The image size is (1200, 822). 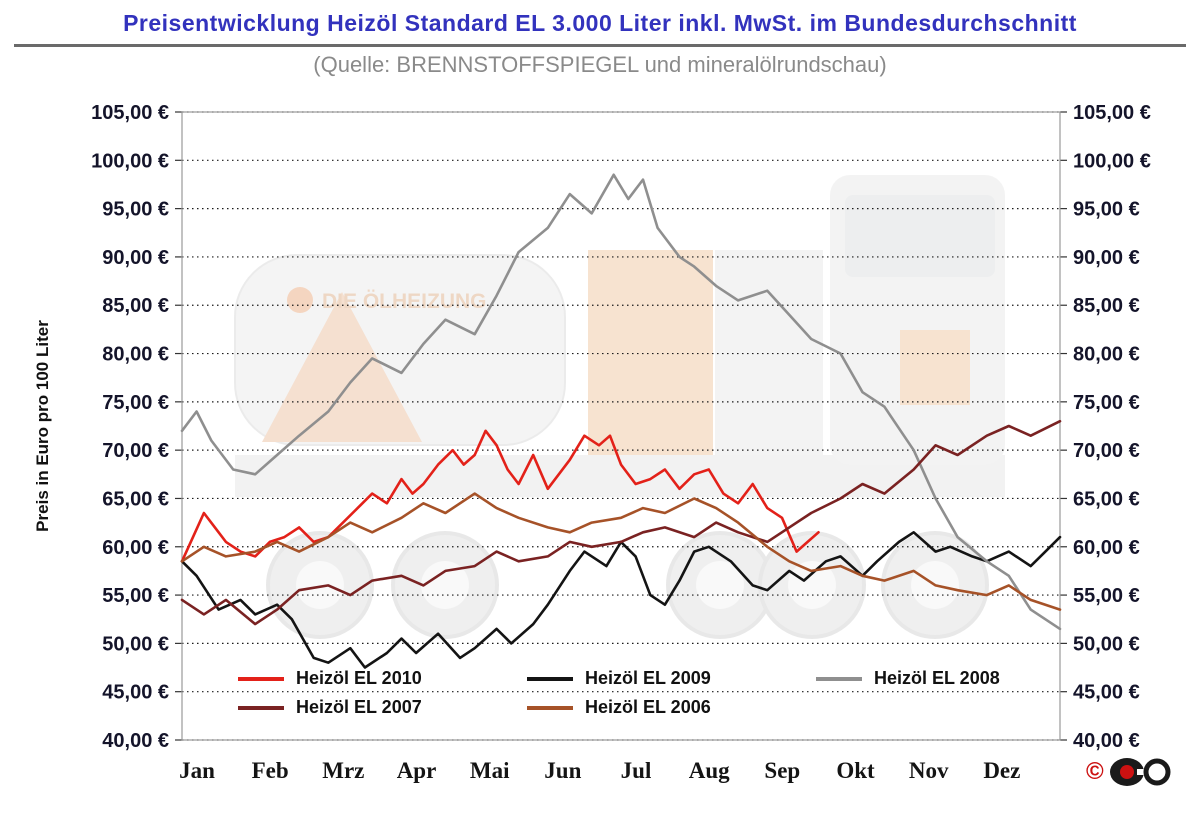 I want to click on y-tick-label-right: 95,00 €, so click(x=1106, y=210).